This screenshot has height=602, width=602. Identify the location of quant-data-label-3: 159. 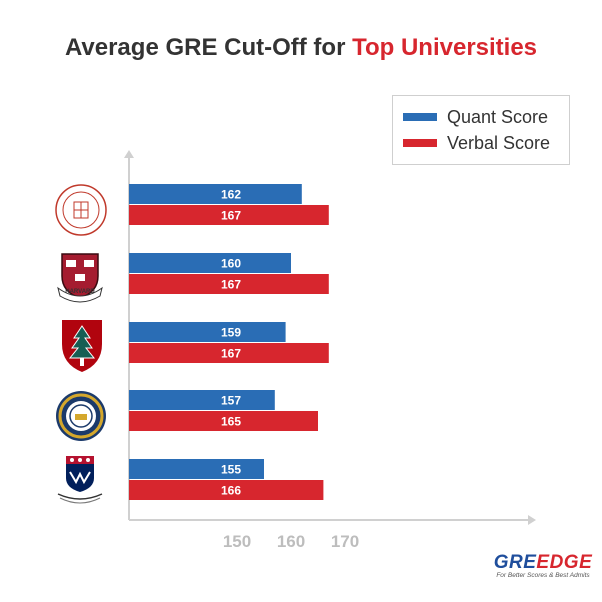
(231, 333).